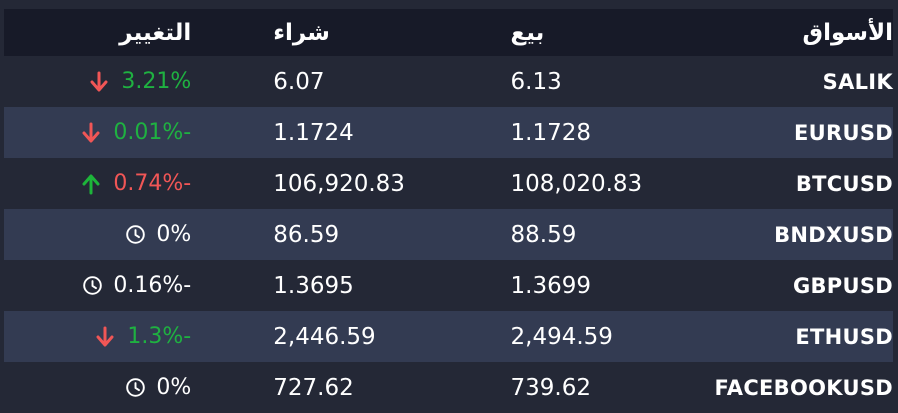  I want to click on change-percent: 3.21%, so click(156, 81).